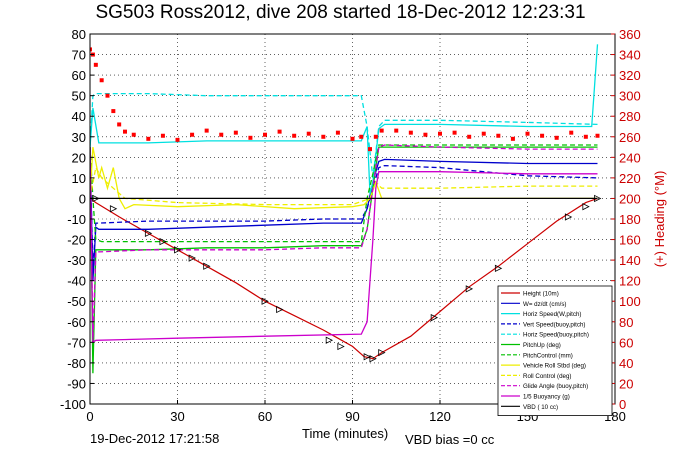  Describe the element at coordinates (626, 363) in the screenshot. I see `y2-tick-label: 40` at that location.